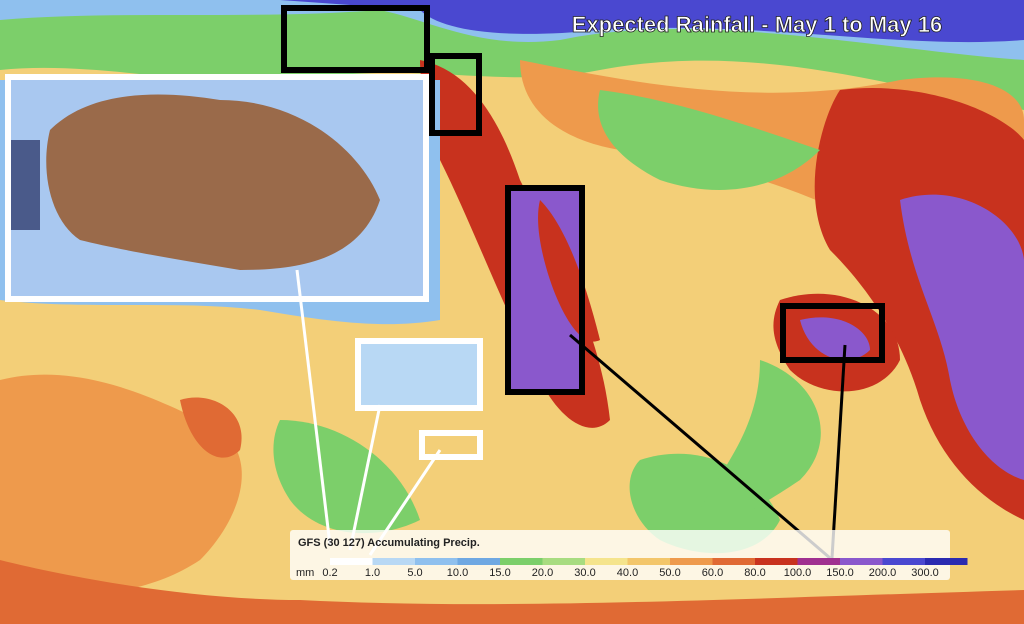 This screenshot has height=624, width=1024. Describe the element at coordinates (840, 573) in the screenshot. I see `legend-label: 150.0` at that location.